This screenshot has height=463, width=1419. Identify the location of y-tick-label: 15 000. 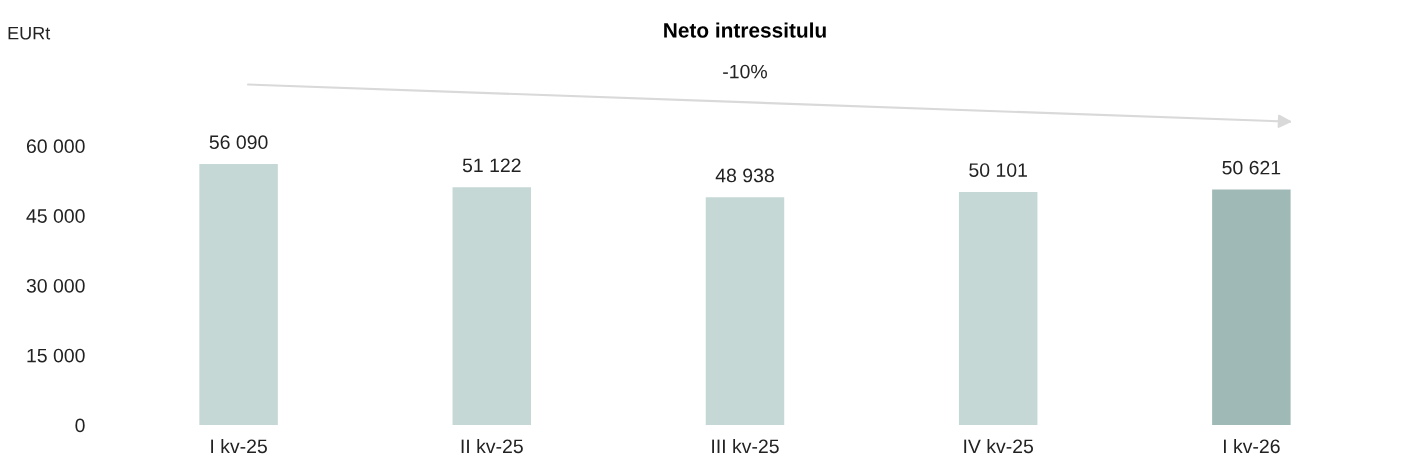
(56, 355).